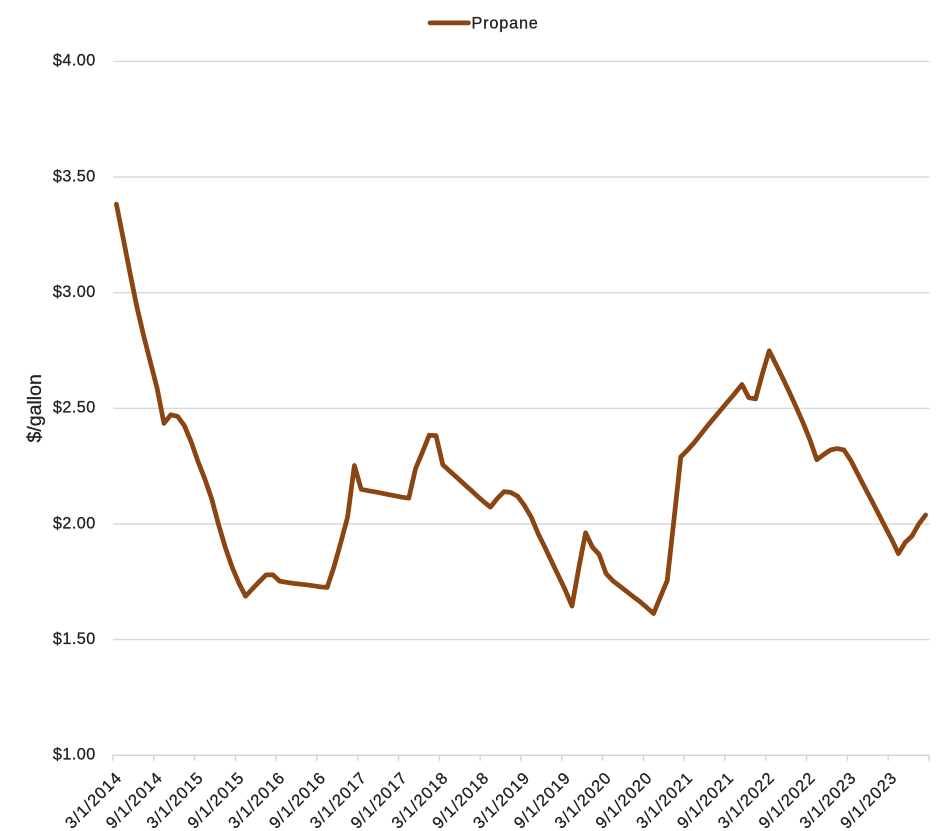  What do you see at coordinates (74, 523) in the screenshot?
I see `svg-text: $2.00` at bounding box center [74, 523].